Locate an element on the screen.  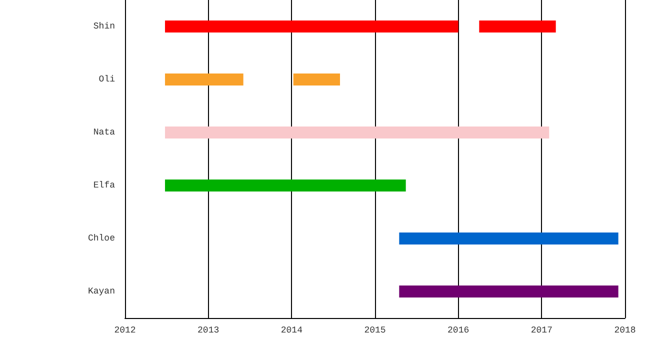
y-tick-label: Oli is located at coordinates (106, 79).